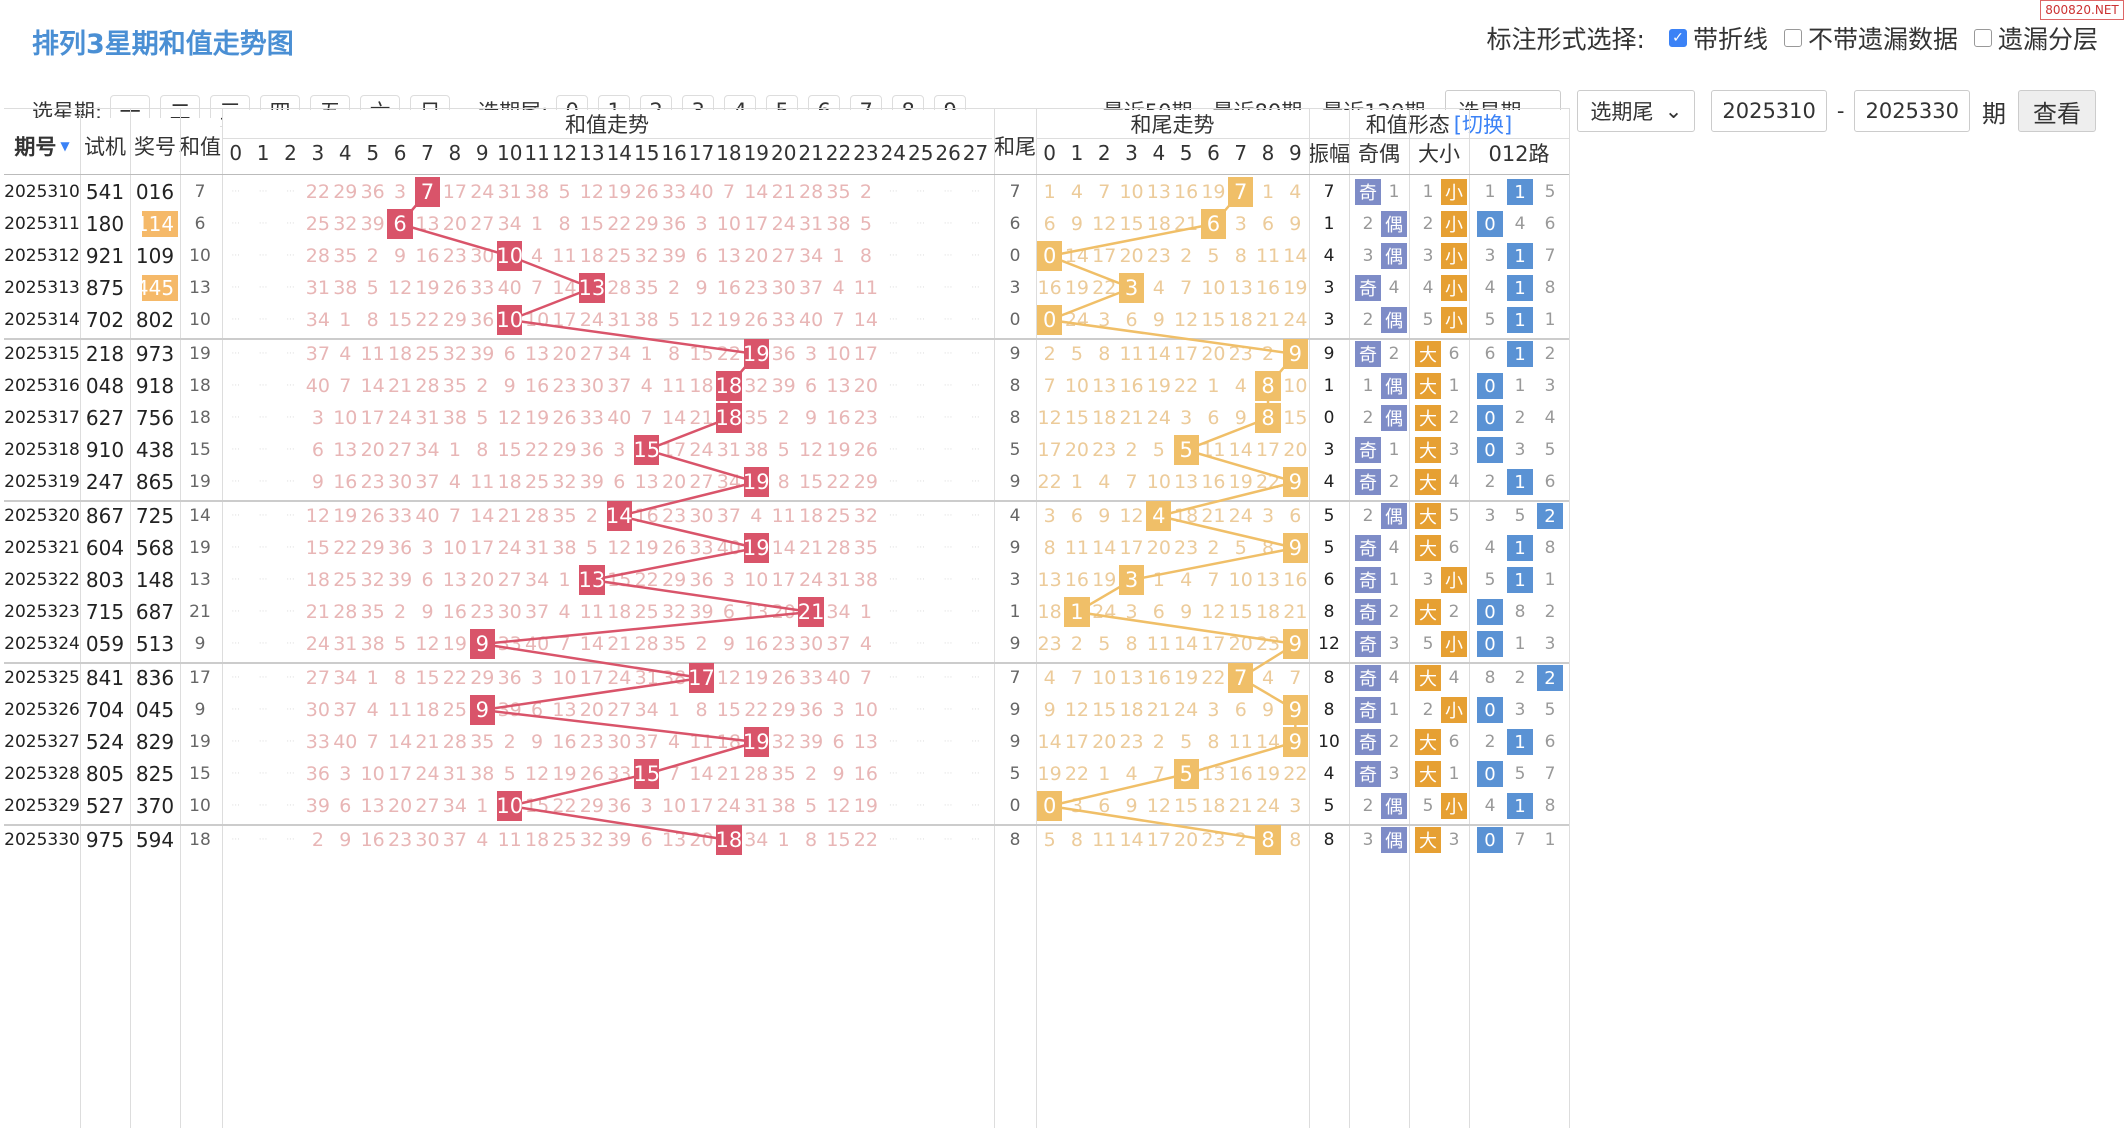  What do you see at coordinates (1912, 111) in the screenshot?
I see `to-input: 2025330` at bounding box center [1912, 111].